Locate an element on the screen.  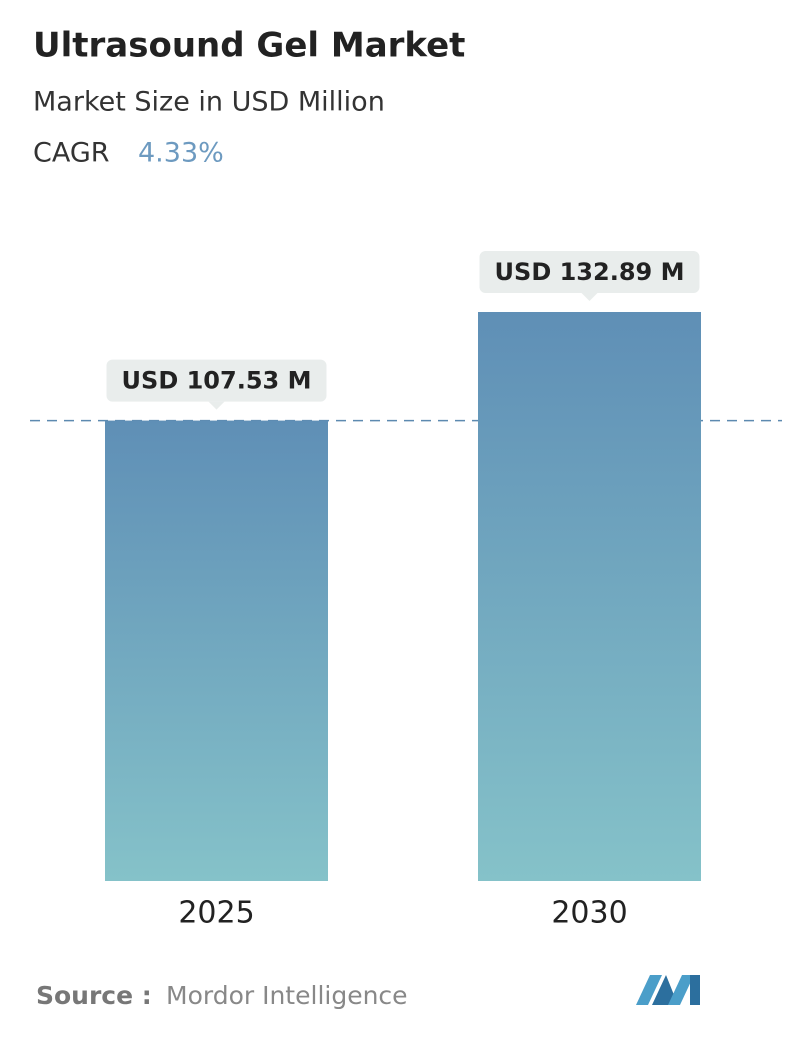
logo is located at coordinates (668, 990).